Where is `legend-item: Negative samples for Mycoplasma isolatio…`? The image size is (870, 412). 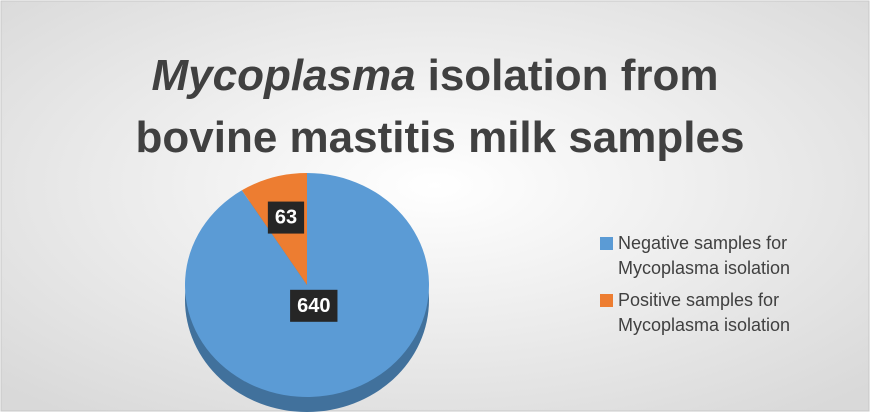 legend-item: Negative samples for Mycoplasma isolatio… is located at coordinates (724, 256).